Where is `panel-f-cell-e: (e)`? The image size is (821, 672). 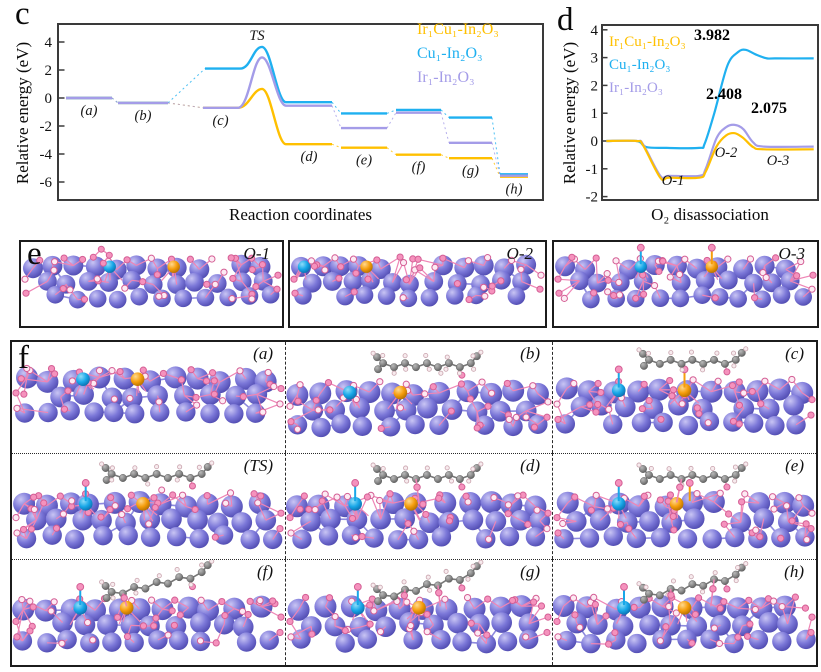
panel-f-cell-e: (e) is located at coordinates (684, 506).